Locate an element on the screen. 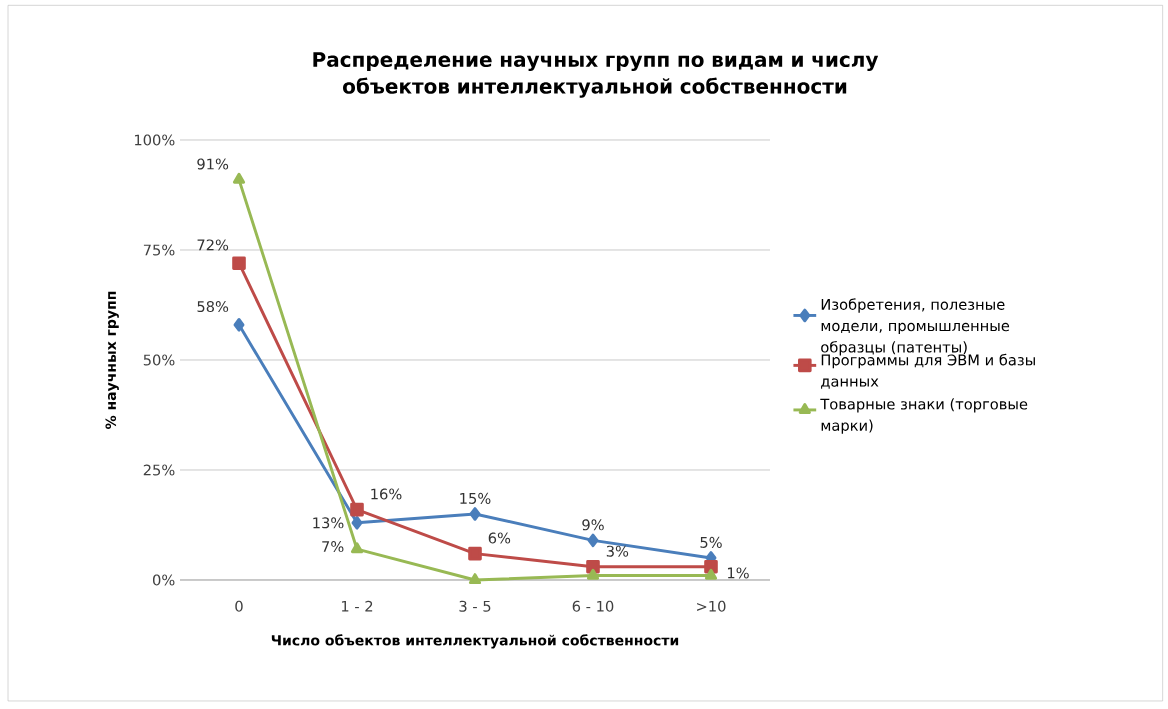 The height and width of the screenshot is (709, 1168). y-tick-label: 50% is located at coordinates (159, 360).